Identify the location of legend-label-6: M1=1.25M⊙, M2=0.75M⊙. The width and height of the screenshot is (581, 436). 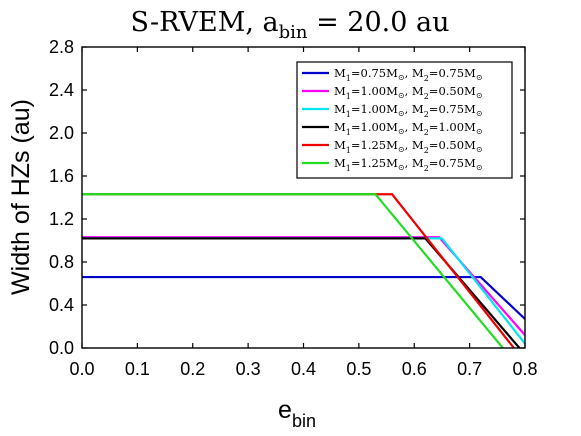
(408, 164).